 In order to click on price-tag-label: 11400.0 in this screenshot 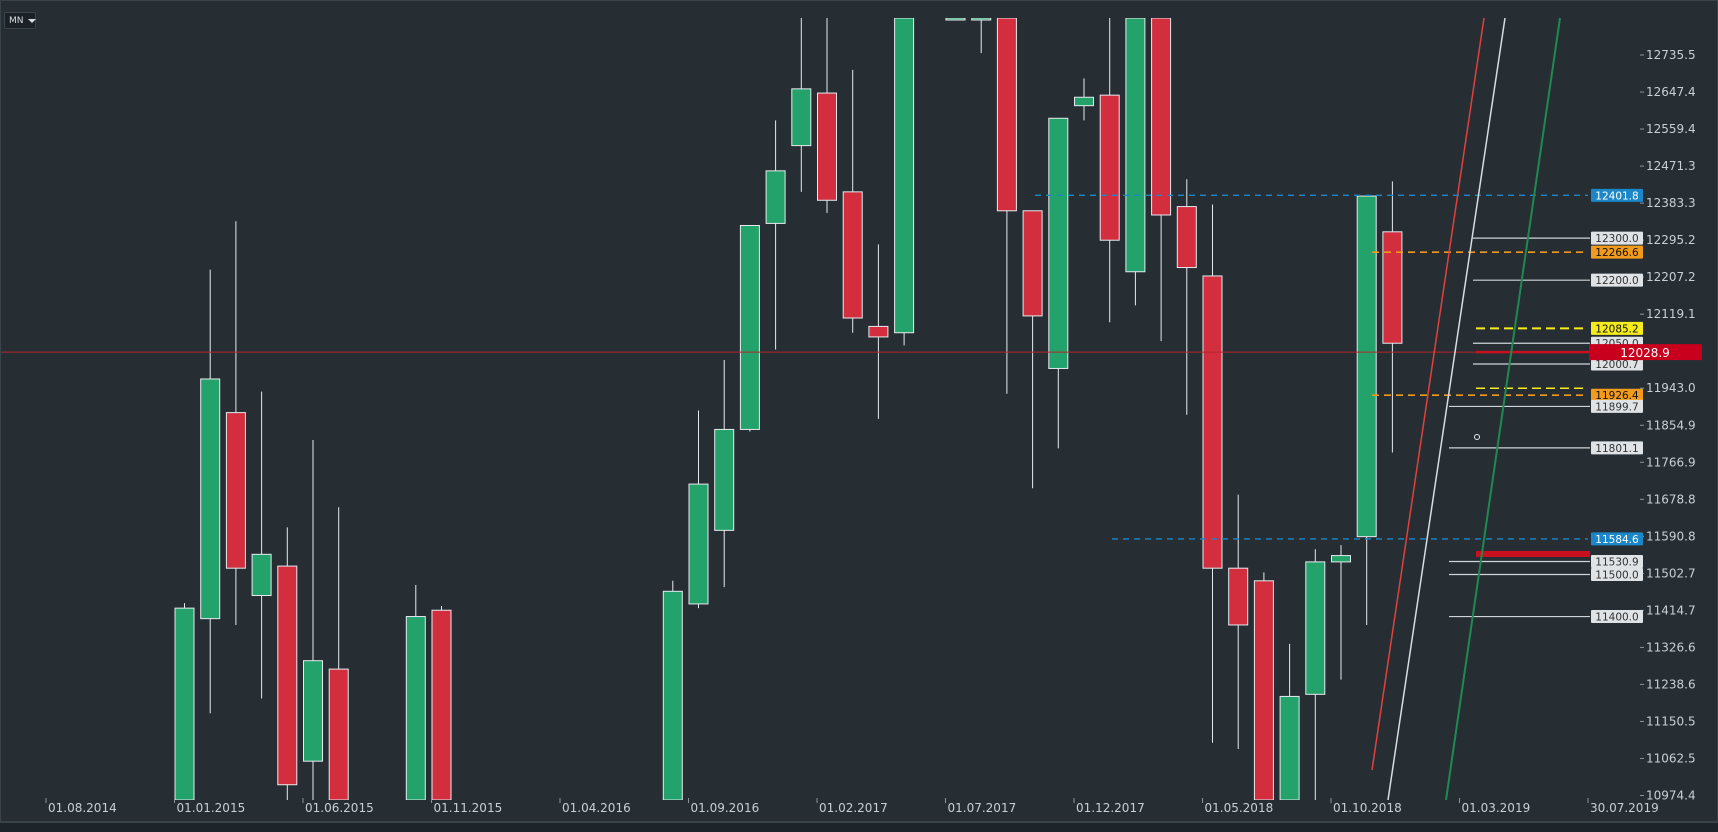, I will do `click(1616, 618)`.